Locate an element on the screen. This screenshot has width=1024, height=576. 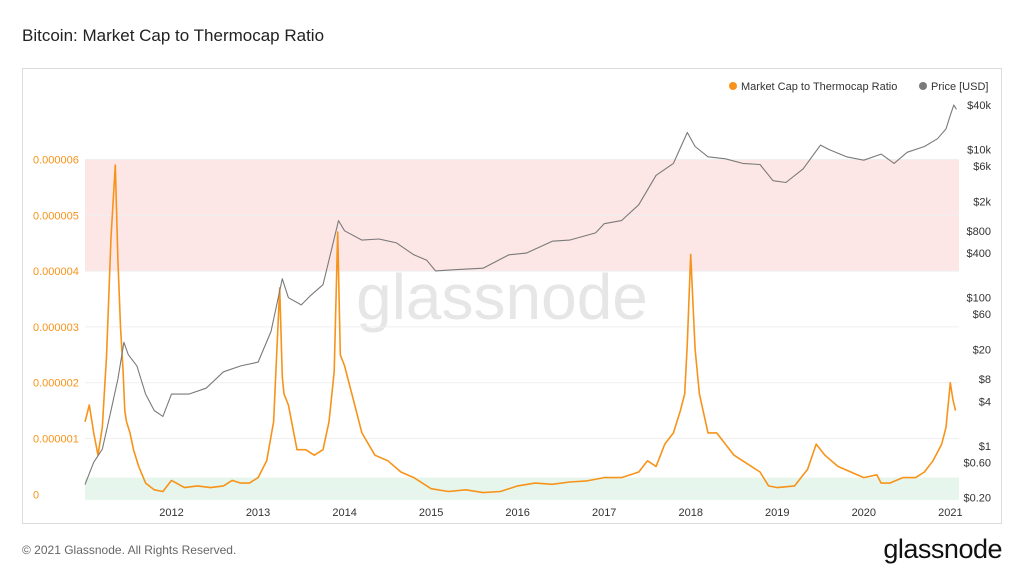
x-tick-label: 2017 is located at coordinates (604, 513).